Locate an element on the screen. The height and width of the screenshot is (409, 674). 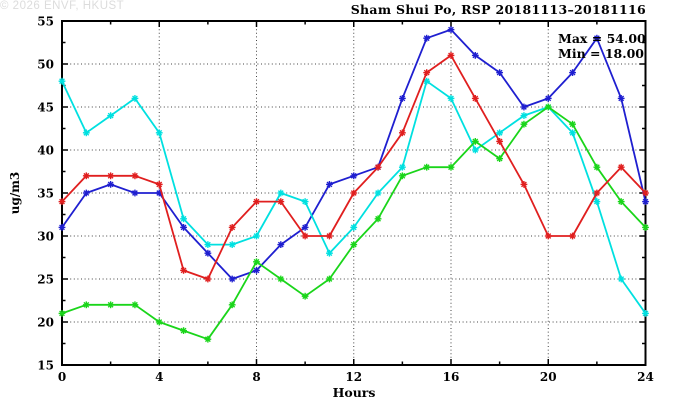
legend-min-value: Min = 18.00 is located at coordinates (601, 53).